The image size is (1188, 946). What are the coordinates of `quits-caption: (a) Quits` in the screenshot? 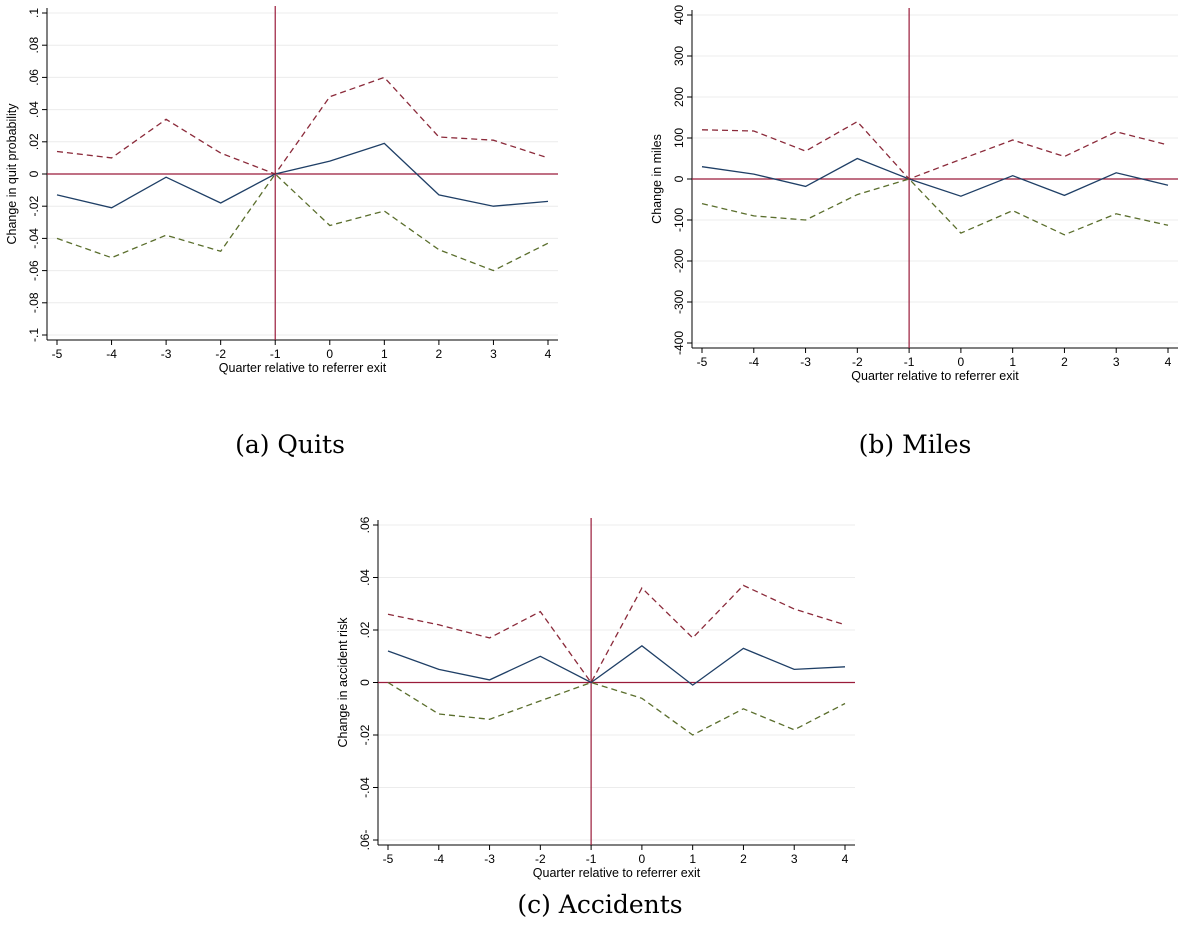 It's located at (290, 444).